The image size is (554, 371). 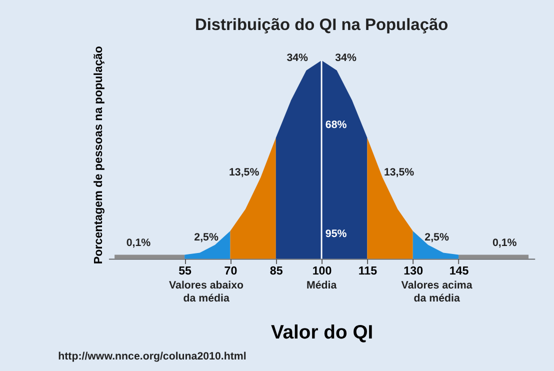 What do you see at coordinates (321, 286) in the screenshot?
I see `text: Média` at bounding box center [321, 286].